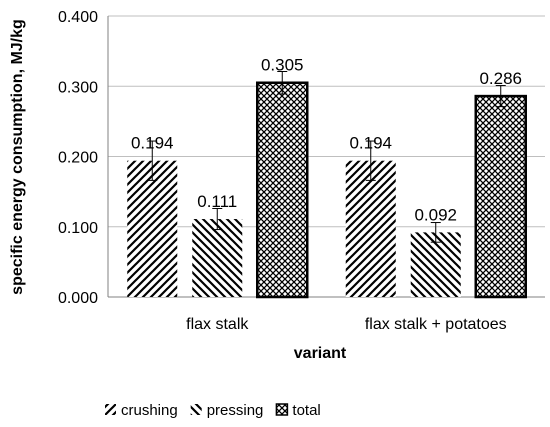 Image resolution: width=550 pixels, height=427 pixels. I want to click on y-axis-title: specific energy consumption, MJ/kg, so click(17, 157).